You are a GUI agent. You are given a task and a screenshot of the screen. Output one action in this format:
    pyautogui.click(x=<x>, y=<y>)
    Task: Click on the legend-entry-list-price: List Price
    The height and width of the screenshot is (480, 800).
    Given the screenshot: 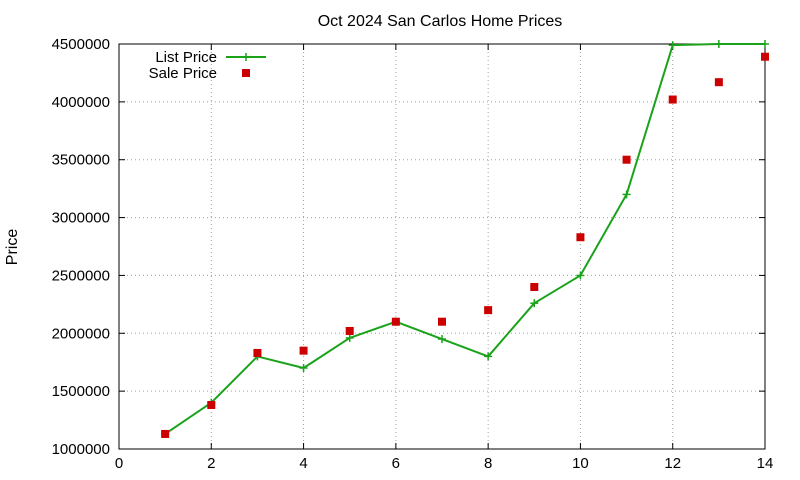 What is the action you would take?
    pyautogui.click(x=210, y=57)
    